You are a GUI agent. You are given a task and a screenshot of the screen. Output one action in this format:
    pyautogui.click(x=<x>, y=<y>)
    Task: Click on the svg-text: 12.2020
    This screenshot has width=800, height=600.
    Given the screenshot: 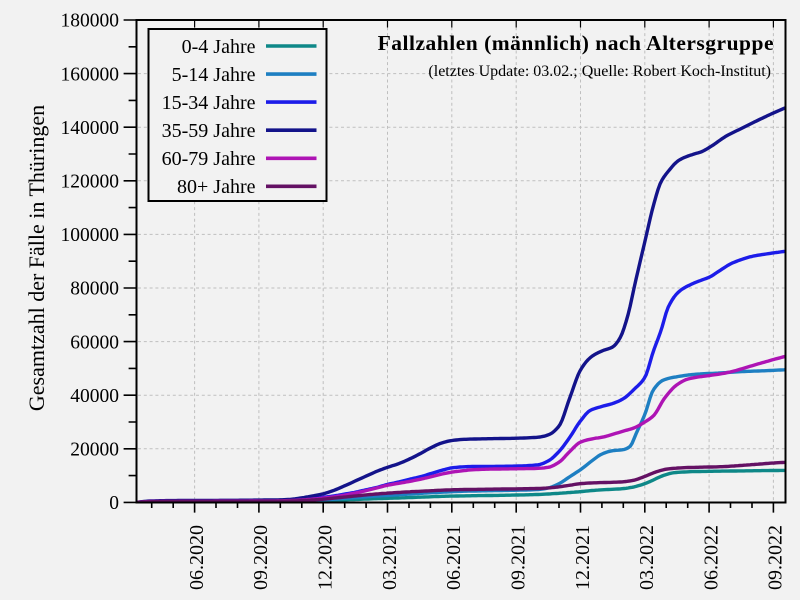 What is the action you would take?
    pyautogui.click(x=326, y=557)
    